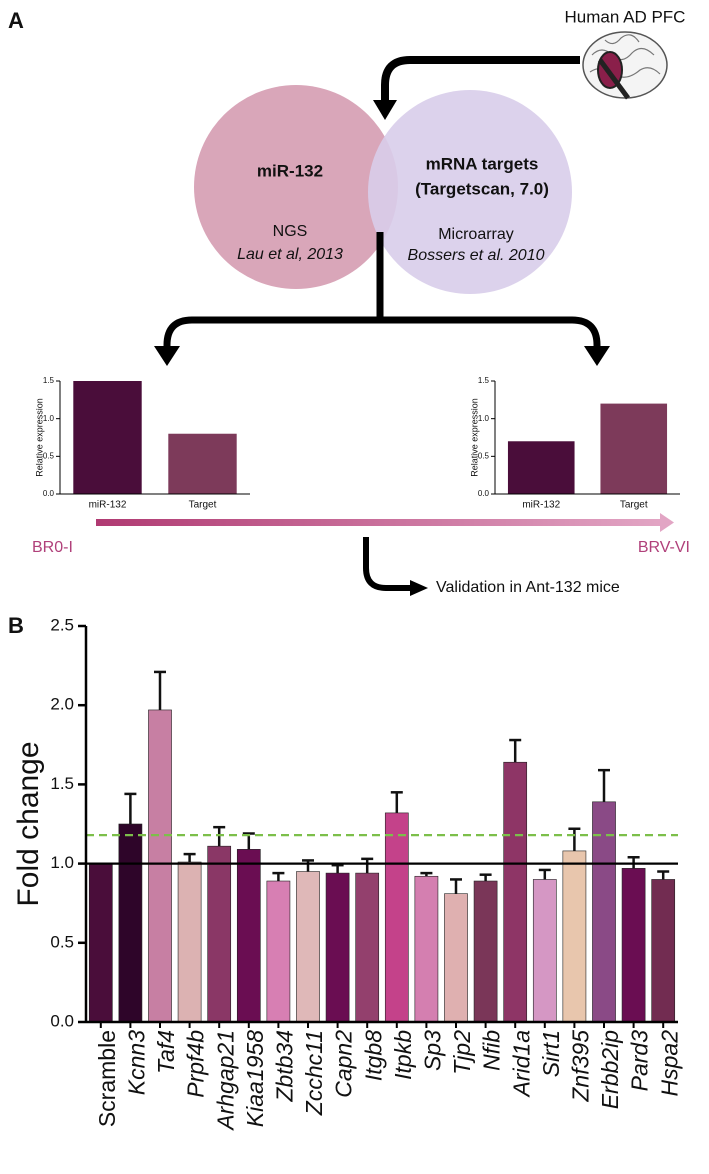 The width and height of the screenshot is (709, 1174). I want to click on x-tick-label: Pard3, so click(640, 1061).